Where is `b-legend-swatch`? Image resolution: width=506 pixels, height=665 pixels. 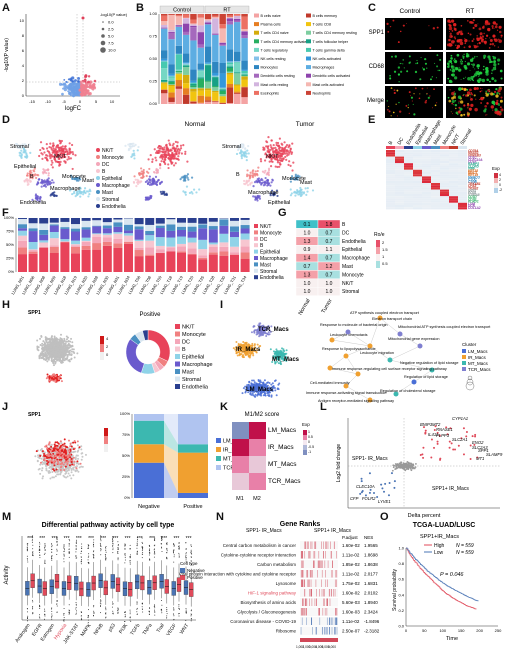
b-legend-swatch is located at coordinates (256, 76).